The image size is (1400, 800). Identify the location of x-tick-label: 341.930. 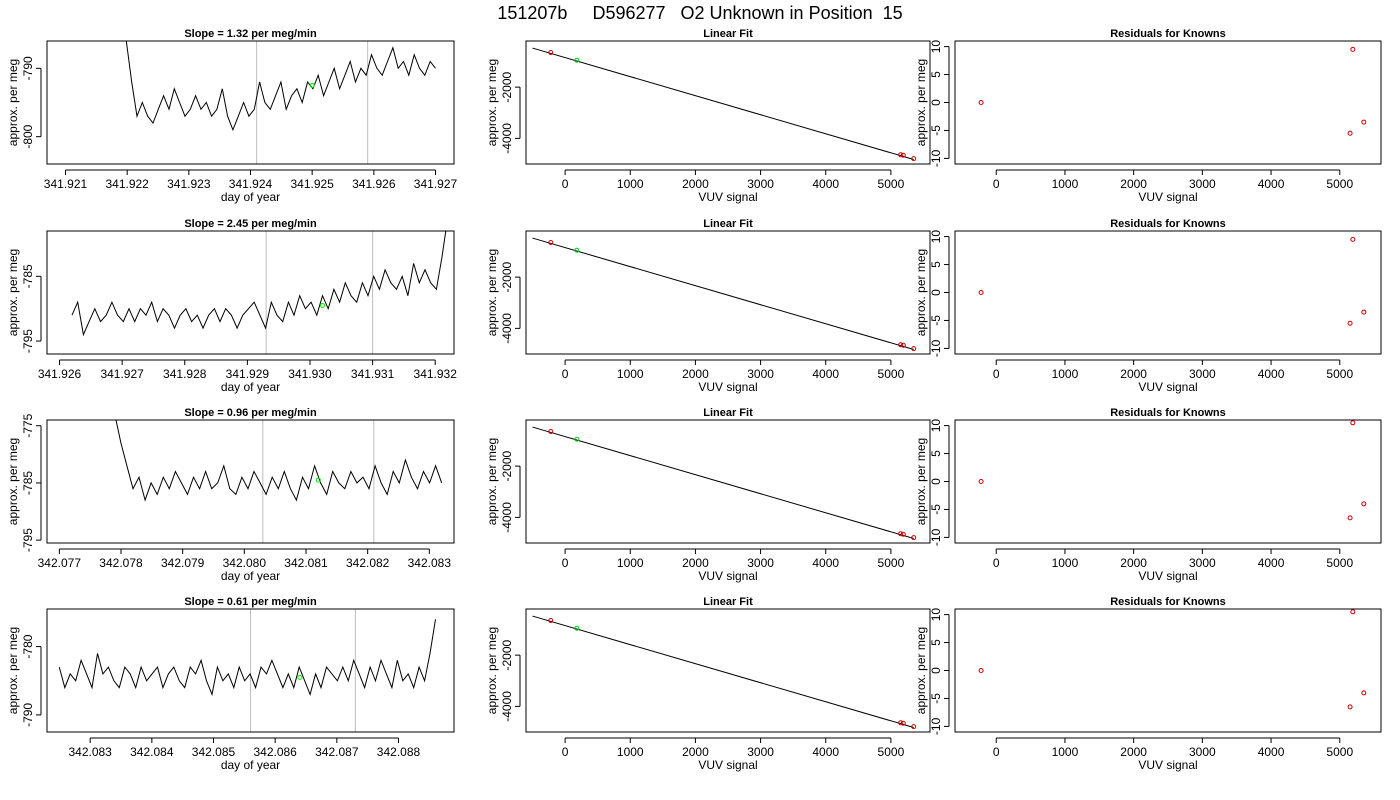
(310, 374).